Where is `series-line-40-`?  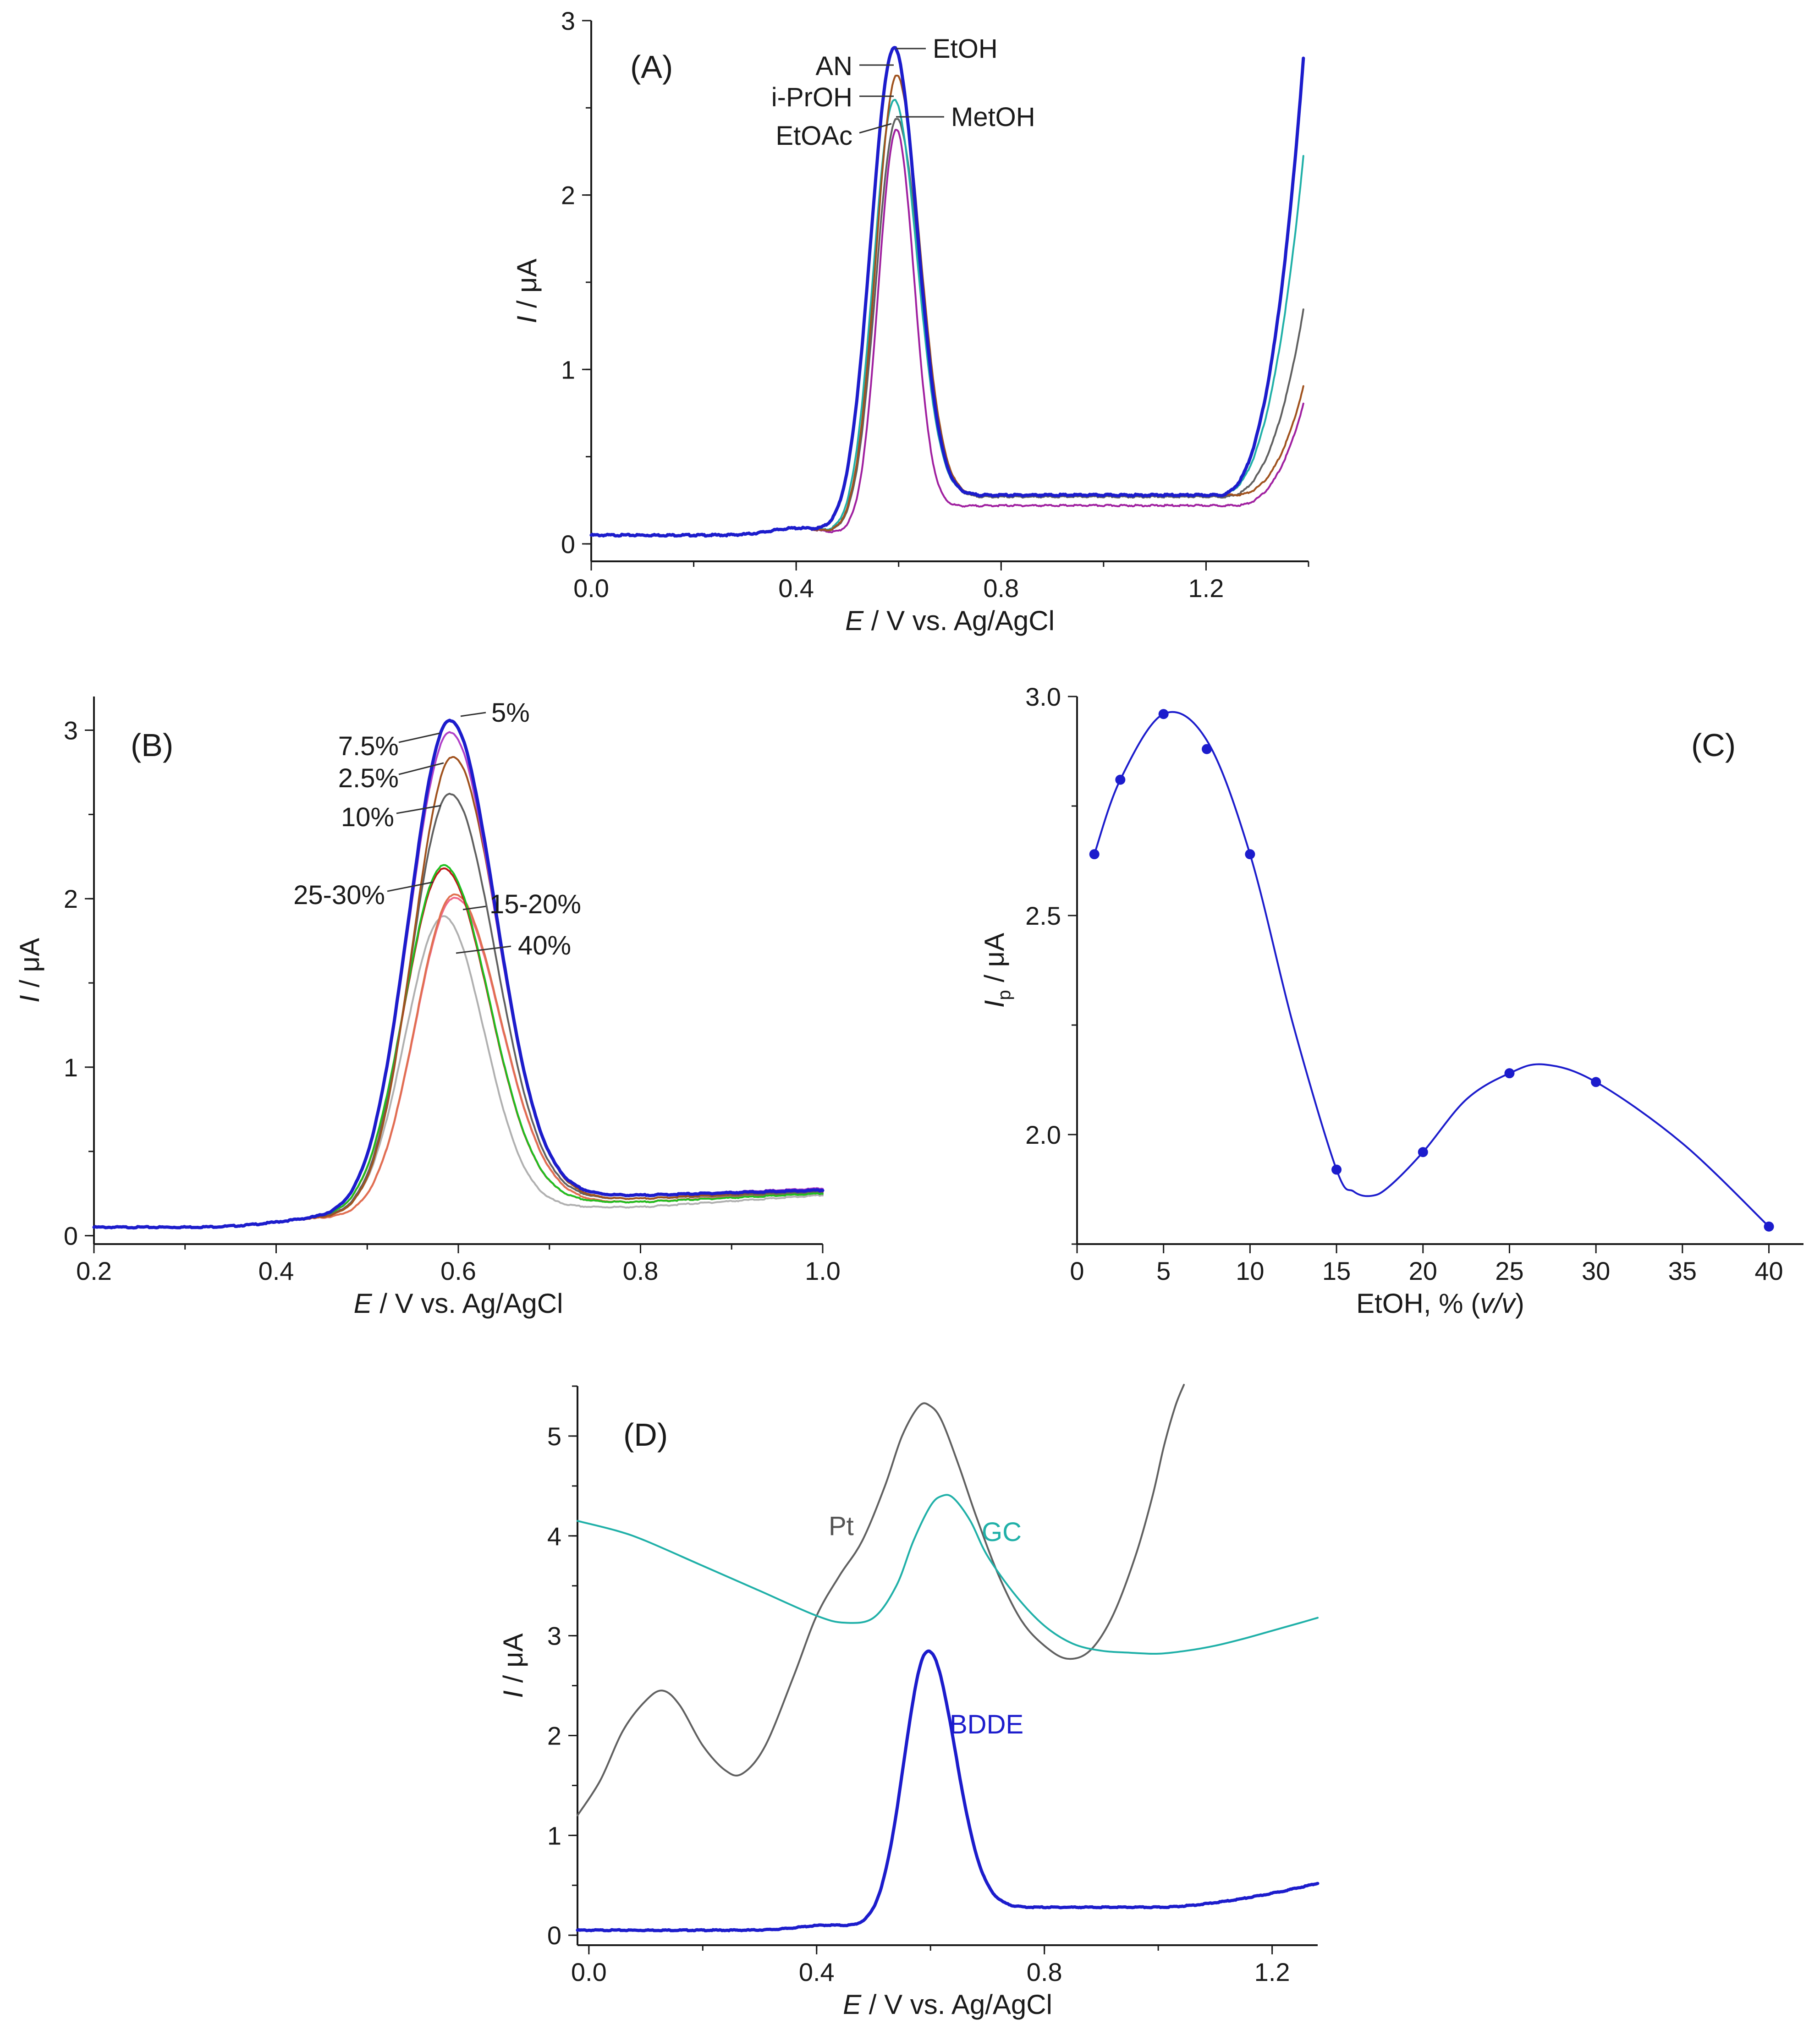 series-line-40- is located at coordinates (458, 1072).